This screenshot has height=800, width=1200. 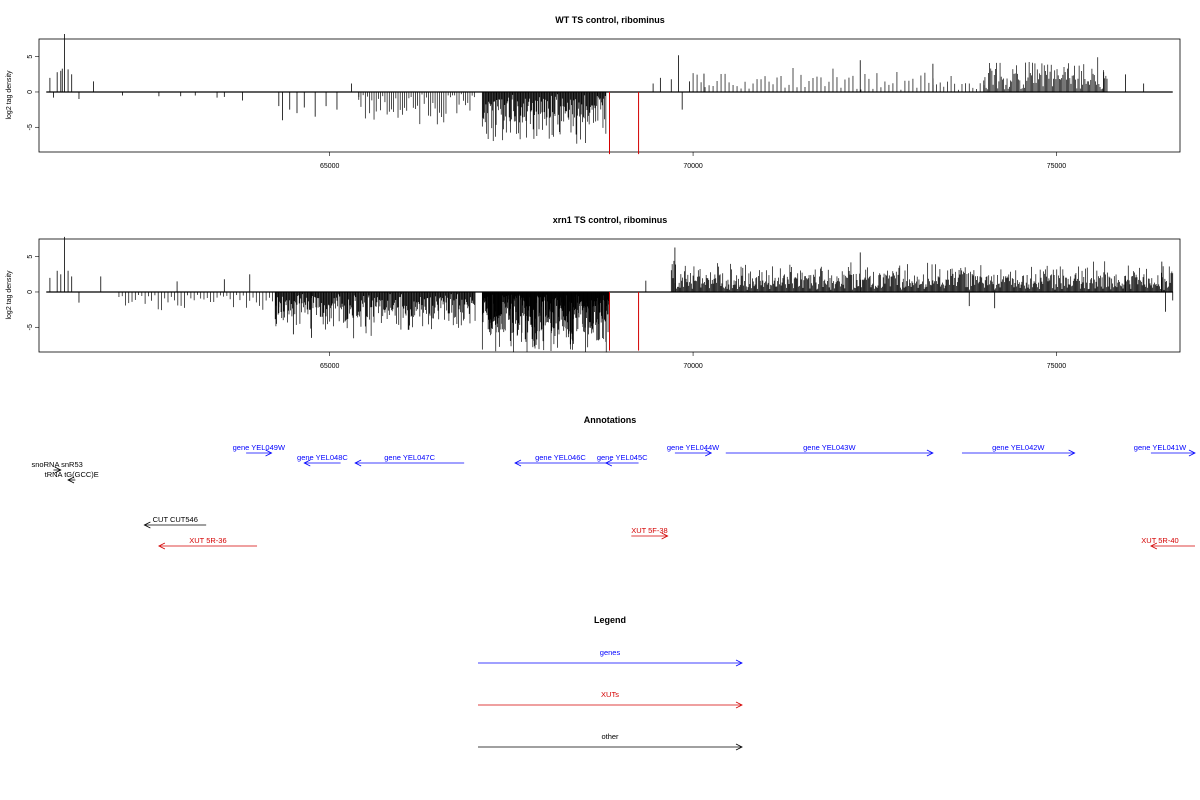 I want to click on feature-label: gene YEL041W, so click(x=1160, y=447).